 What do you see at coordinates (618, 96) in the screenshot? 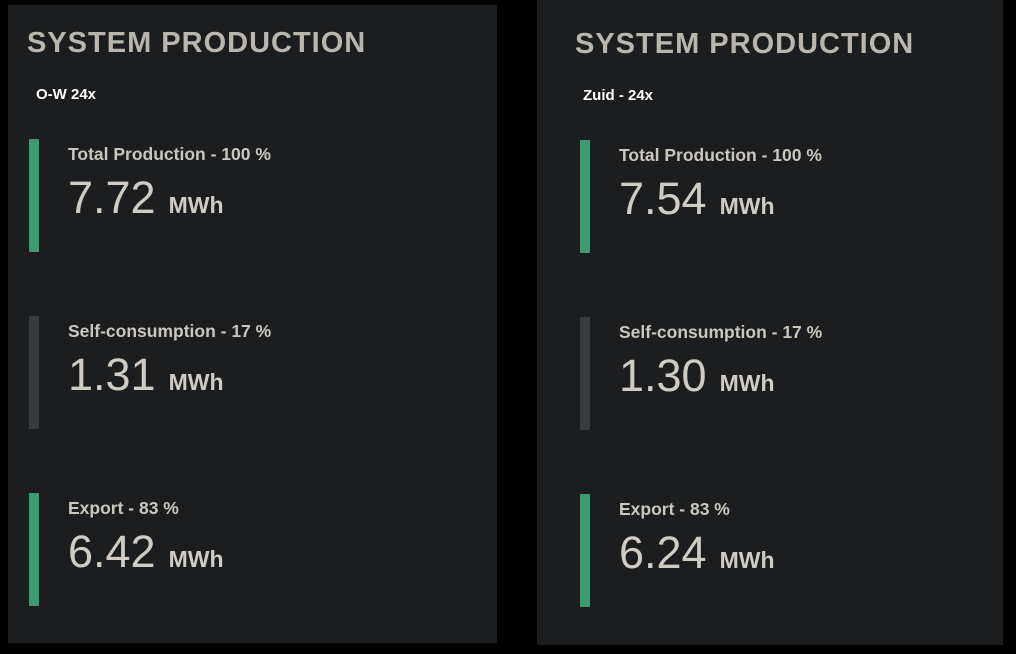
I see `panel-subtitle: Zuid - 24x` at bounding box center [618, 96].